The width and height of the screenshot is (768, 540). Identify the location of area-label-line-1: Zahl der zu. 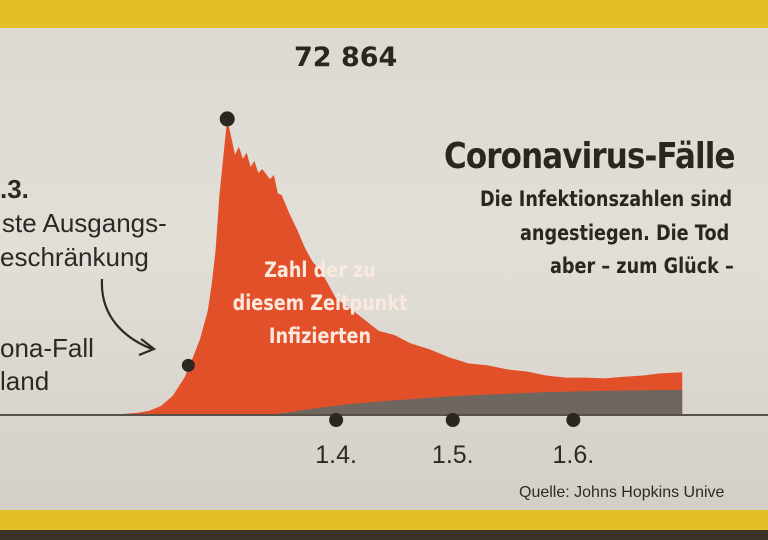
(320, 270).